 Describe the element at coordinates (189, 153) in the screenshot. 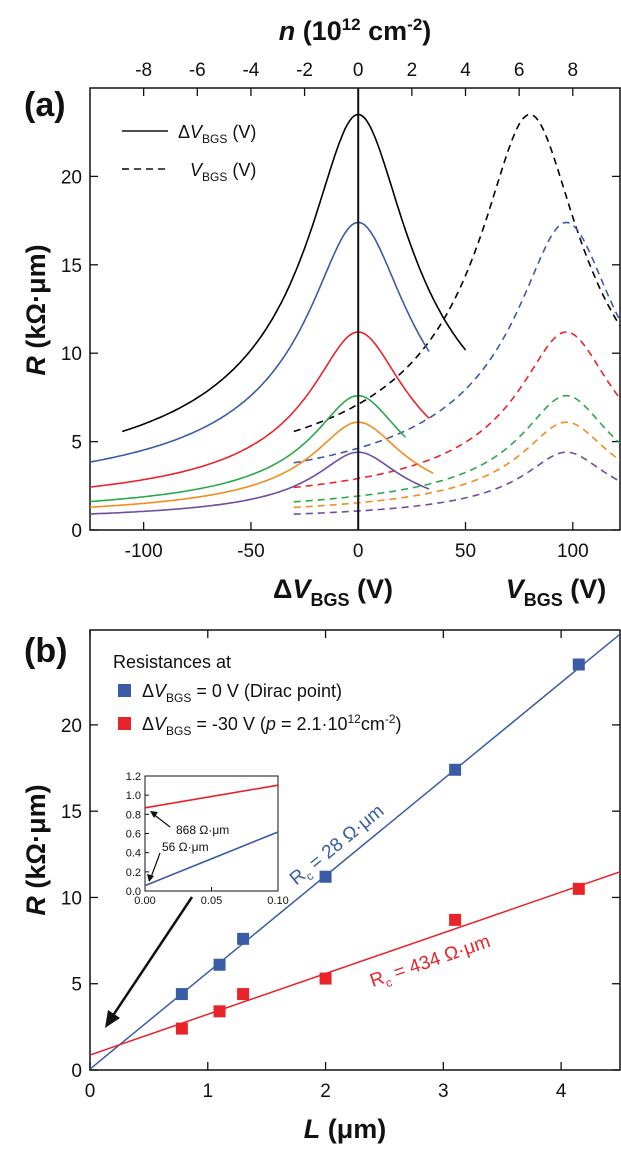

I see `panel-a-legend: ΔVBGS (V) VBGS (V)` at that location.